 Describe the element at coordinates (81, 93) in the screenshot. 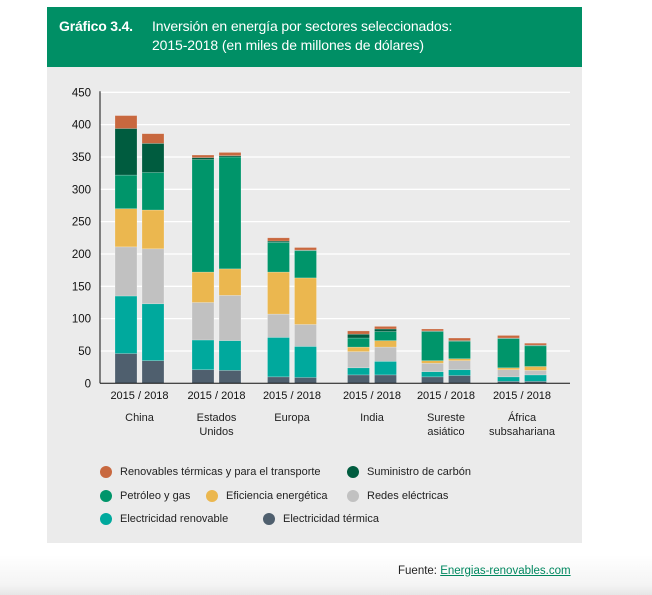

I see `y-tick-label: 450` at that location.